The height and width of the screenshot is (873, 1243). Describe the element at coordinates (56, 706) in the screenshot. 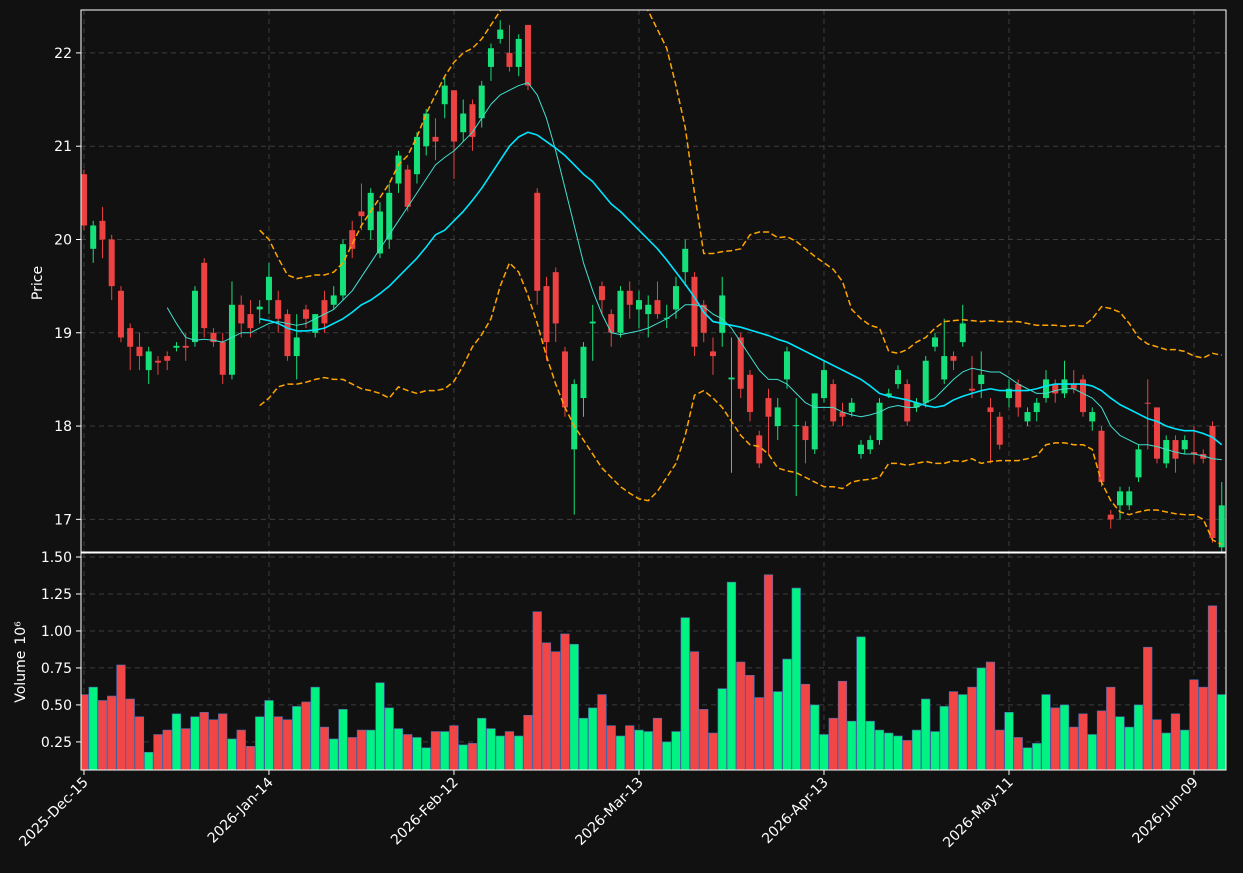

I see `y-tick-label: 0.50` at that location.